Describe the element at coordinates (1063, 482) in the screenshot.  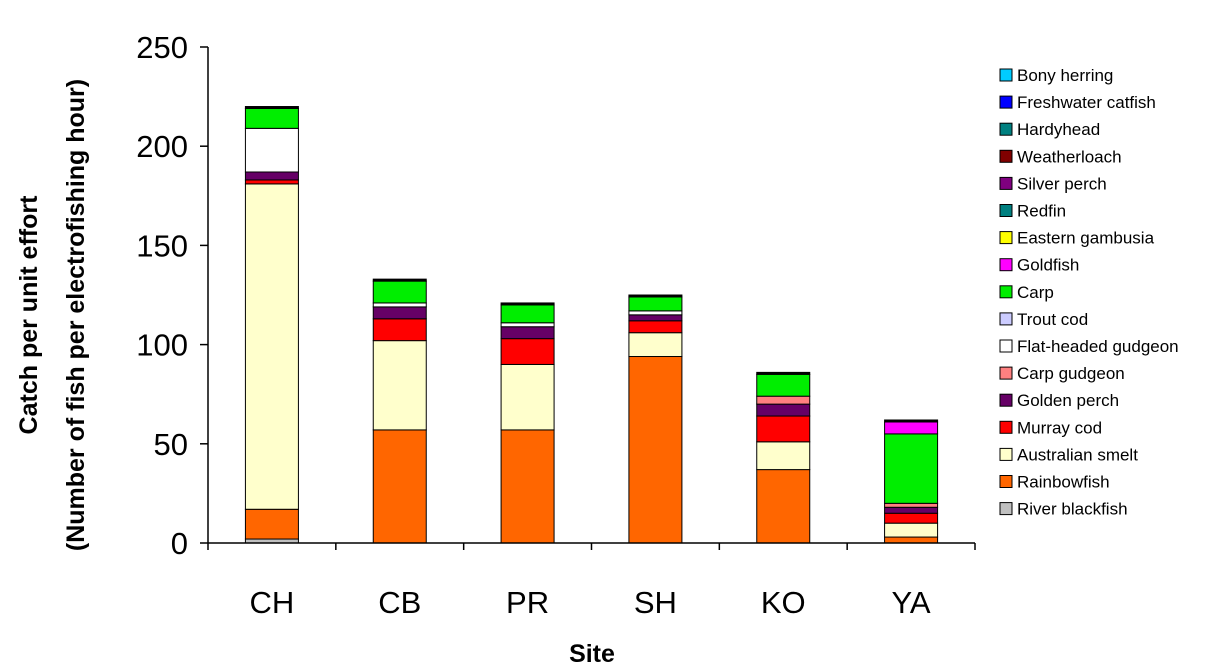
I see `legend-label: Rainbowfish` at that location.